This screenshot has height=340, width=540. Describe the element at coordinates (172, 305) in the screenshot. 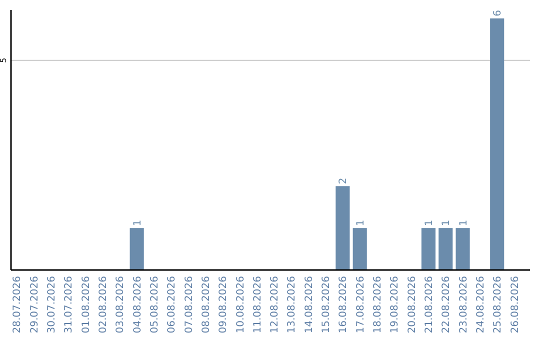

I see `x-tick-label: 06.08.2026` at that location.